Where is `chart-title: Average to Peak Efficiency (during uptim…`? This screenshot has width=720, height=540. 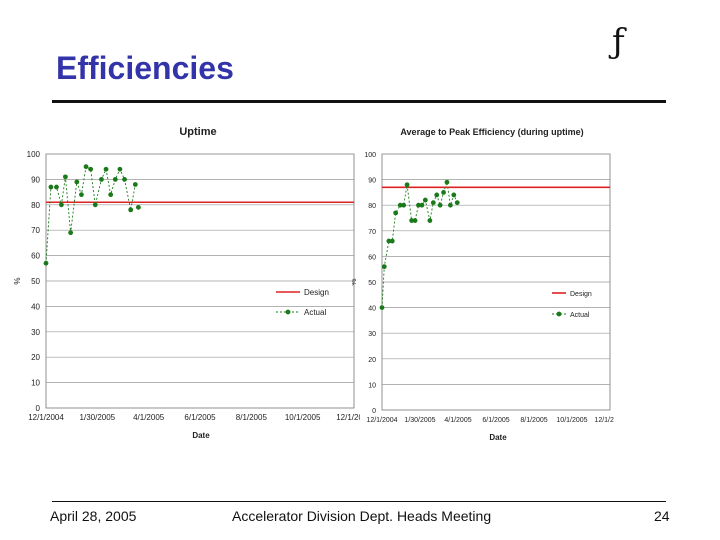 chart-title: Average to Peak Efficiency (during uptim… is located at coordinates (491, 132).